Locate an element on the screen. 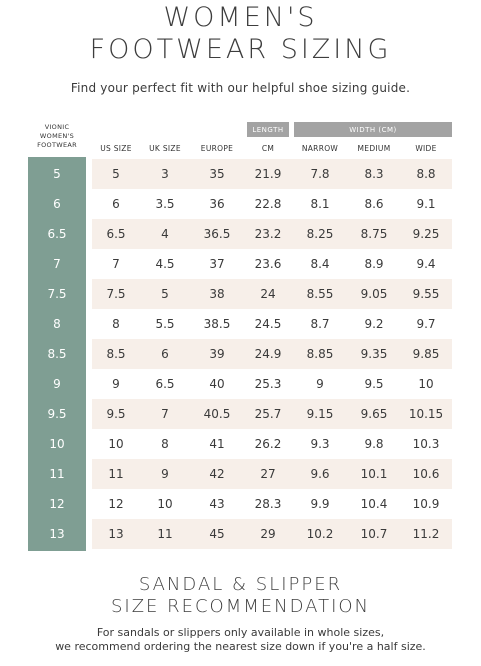 The width and height of the screenshot is (481, 666). table-cell-eu: 38 is located at coordinates (217, 294).